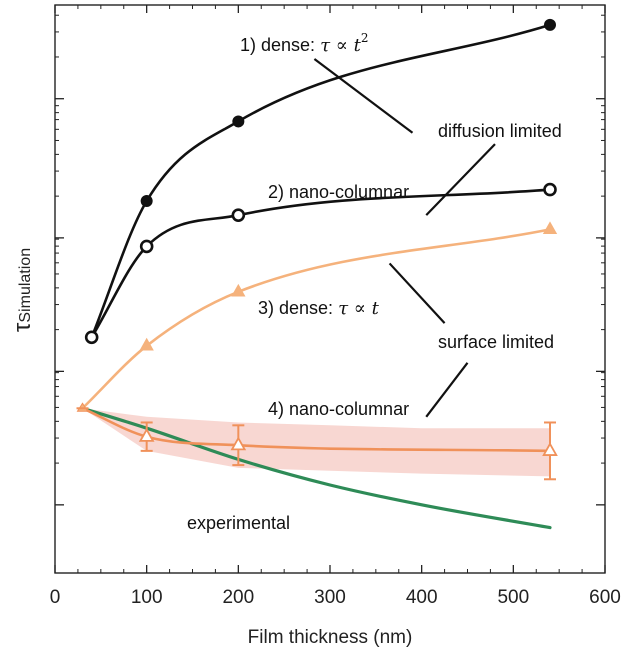  I want to click on annotation-nanocolumnar-diffusion: 2) nano-columnar, so click(338, 192).